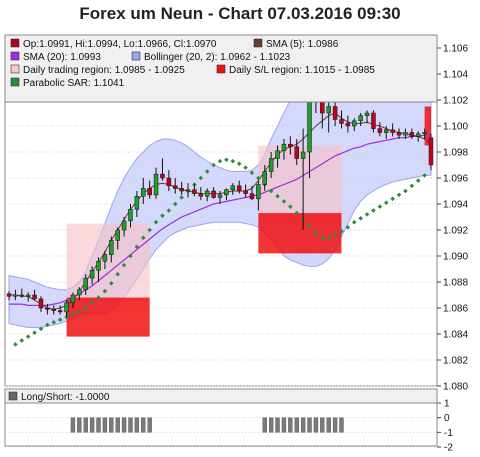 Image resolution: width=480 pixels, height=457 pixels. What do you see at coordinates (15, 69) in the screenshot?
I see `legend-swatch-trading-region` at bounding box center [15, 69].